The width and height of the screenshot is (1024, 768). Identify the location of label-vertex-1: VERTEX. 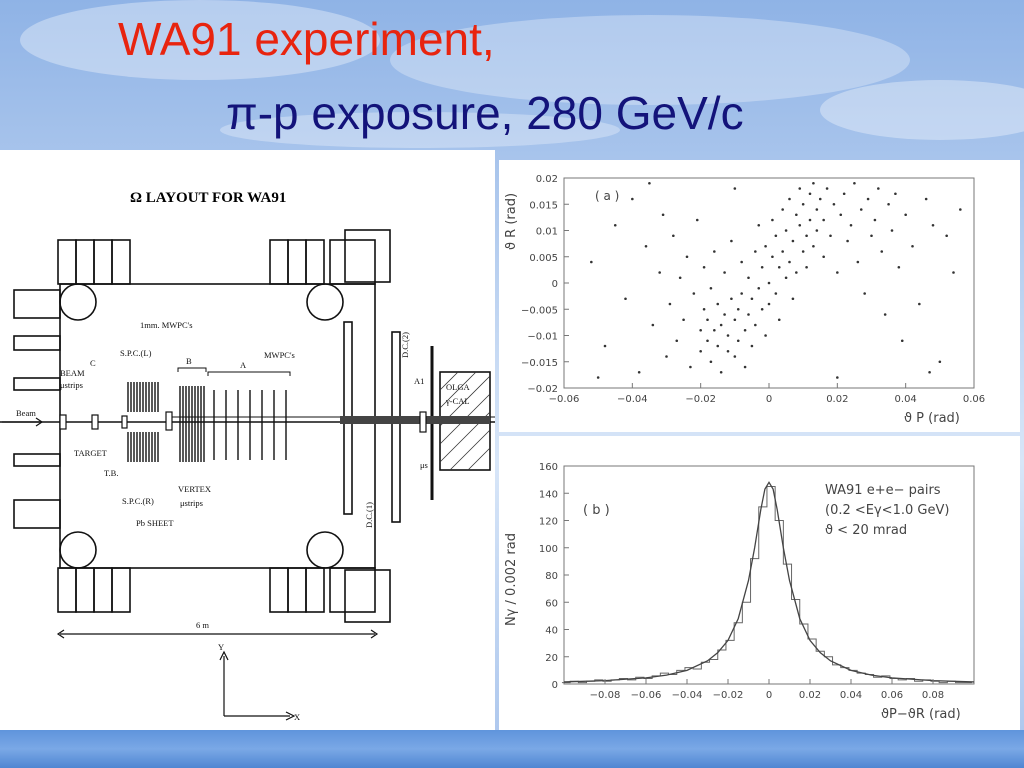
(194, 489).